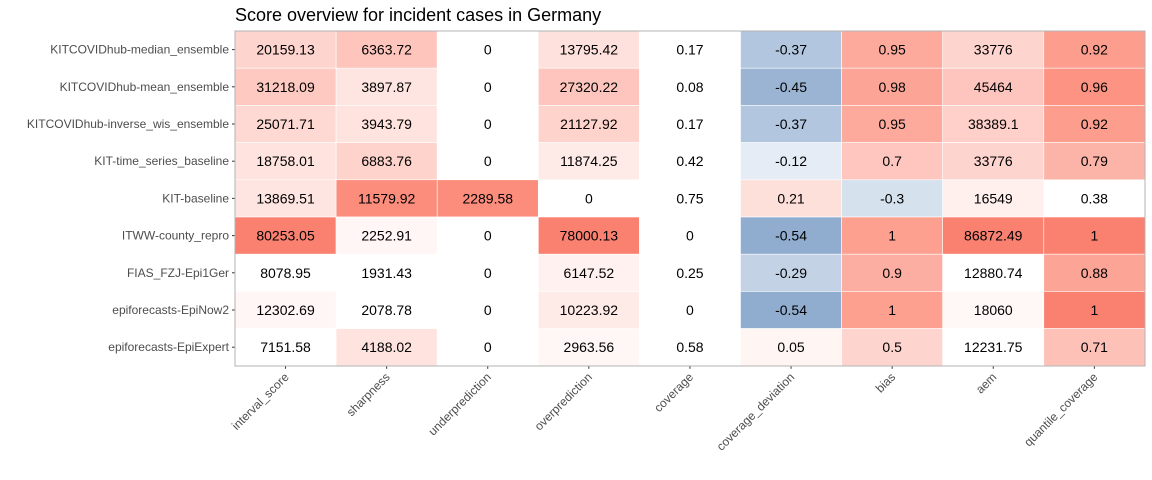  What do you see at coordinates (195, 198) in the screenshot?
I see `row-label-4: KIT-baseline` at bounding box center [195, 198].